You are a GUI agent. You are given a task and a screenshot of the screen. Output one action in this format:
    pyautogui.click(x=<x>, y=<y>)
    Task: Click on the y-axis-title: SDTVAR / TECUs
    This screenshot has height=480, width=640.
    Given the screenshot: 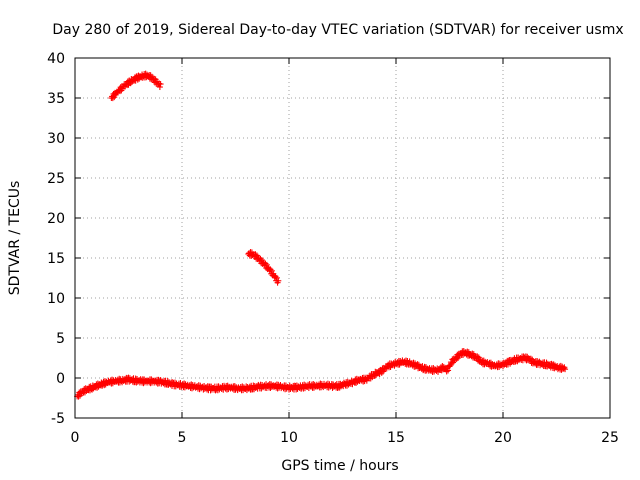 What is the action you would take?
    pyautogui.click(x=15, y=238)
    